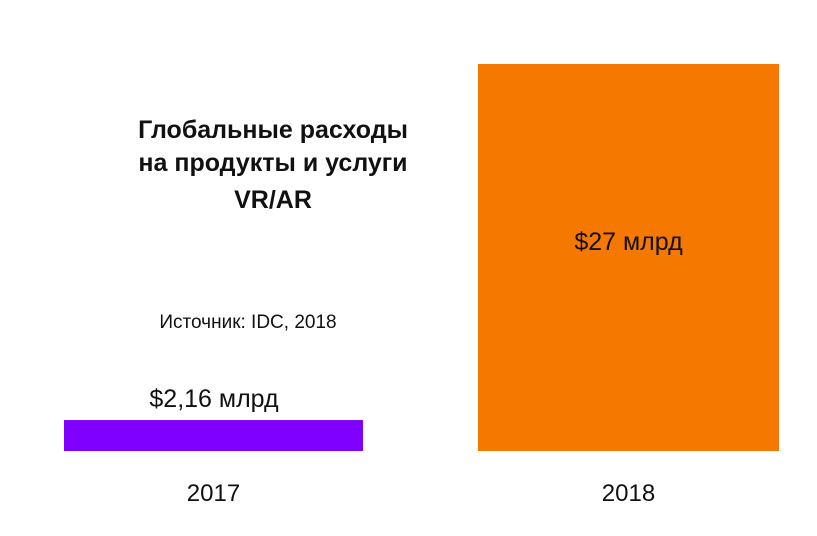 This screenshot has height=536, width=817. What do you see at coordinates (273, 130) in the screenshot?
I see `chart-title-line-1: Глобальные расходы` at bounding box center [273, 130].